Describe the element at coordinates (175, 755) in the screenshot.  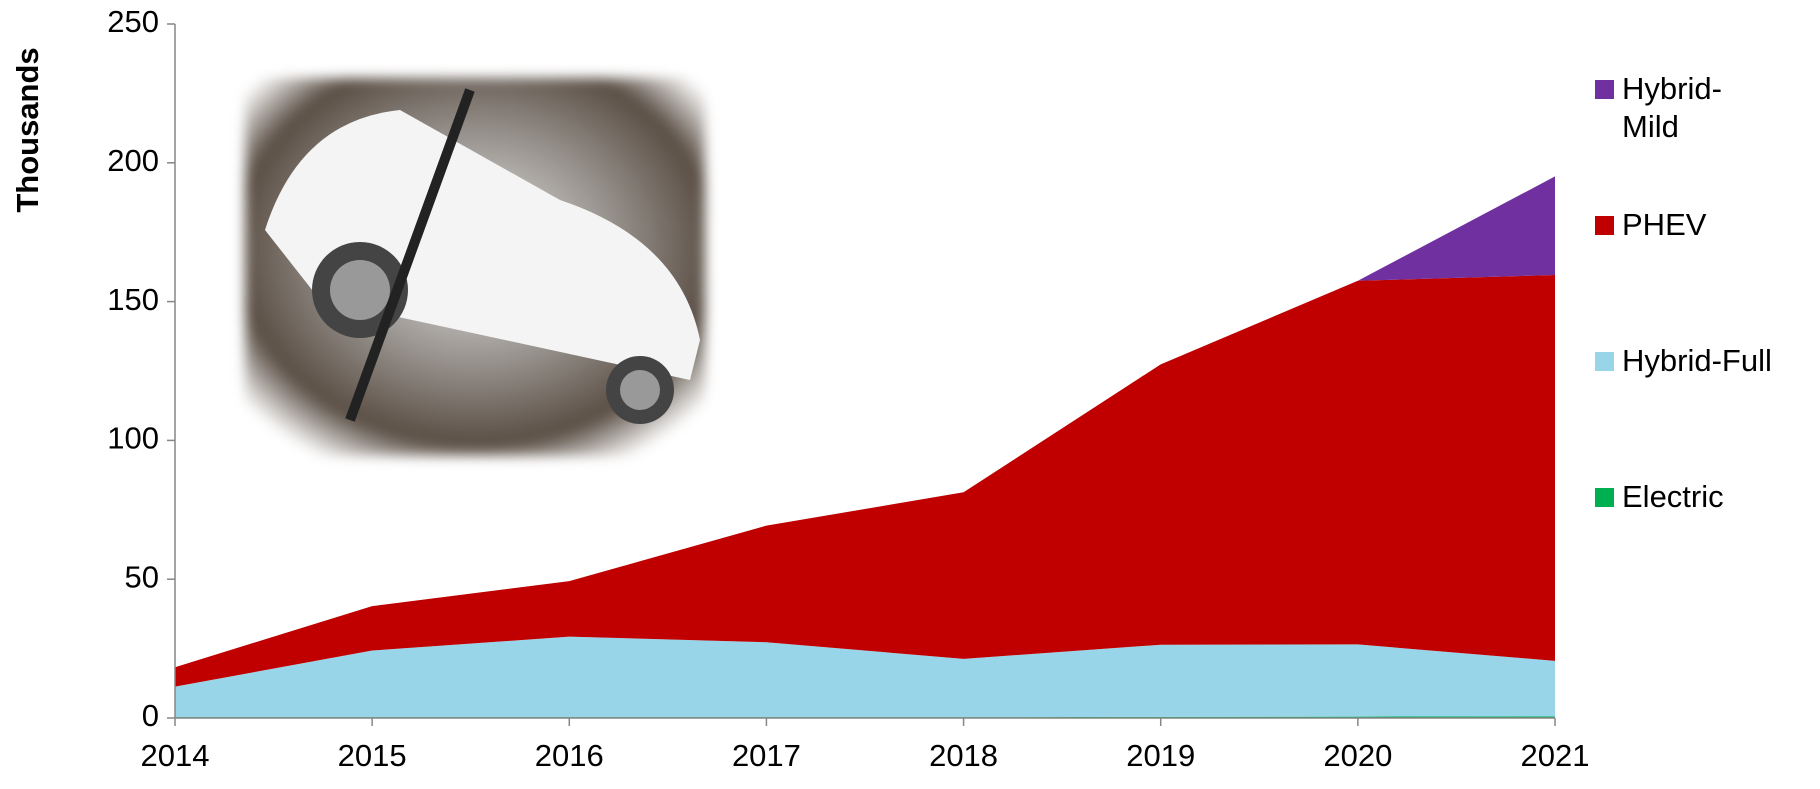
I see `x-tick-label: 2014` at that location.